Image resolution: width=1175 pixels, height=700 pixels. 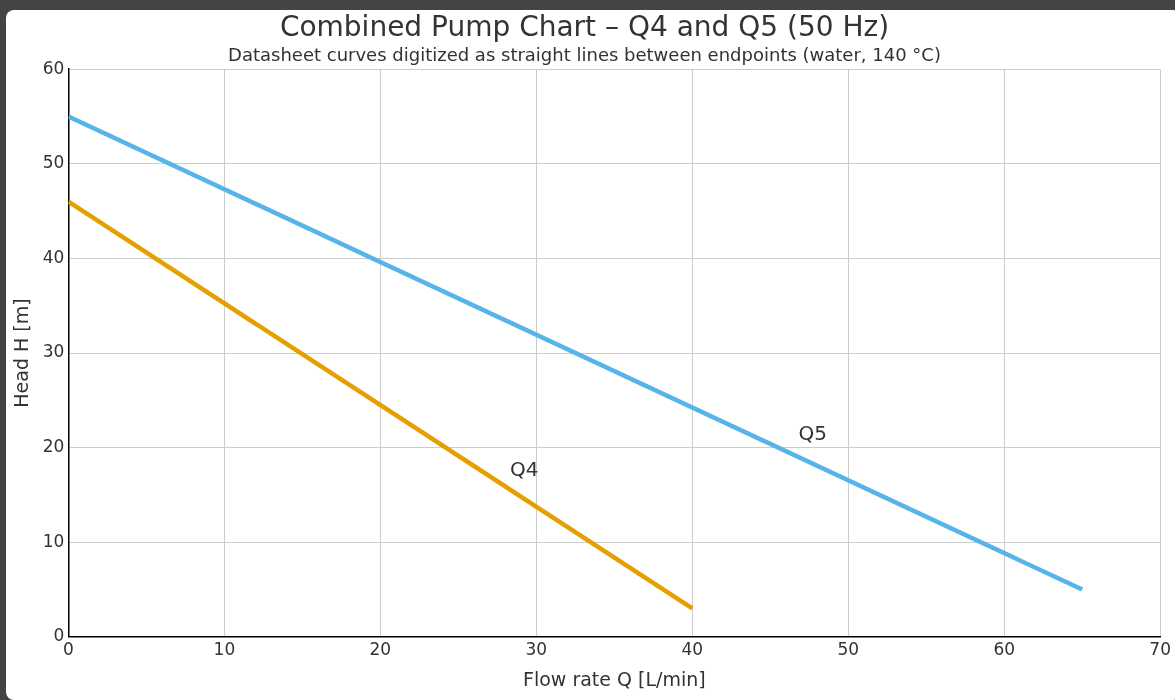 I want to click on x-tick-label: 10, so click(x=224, y=649).